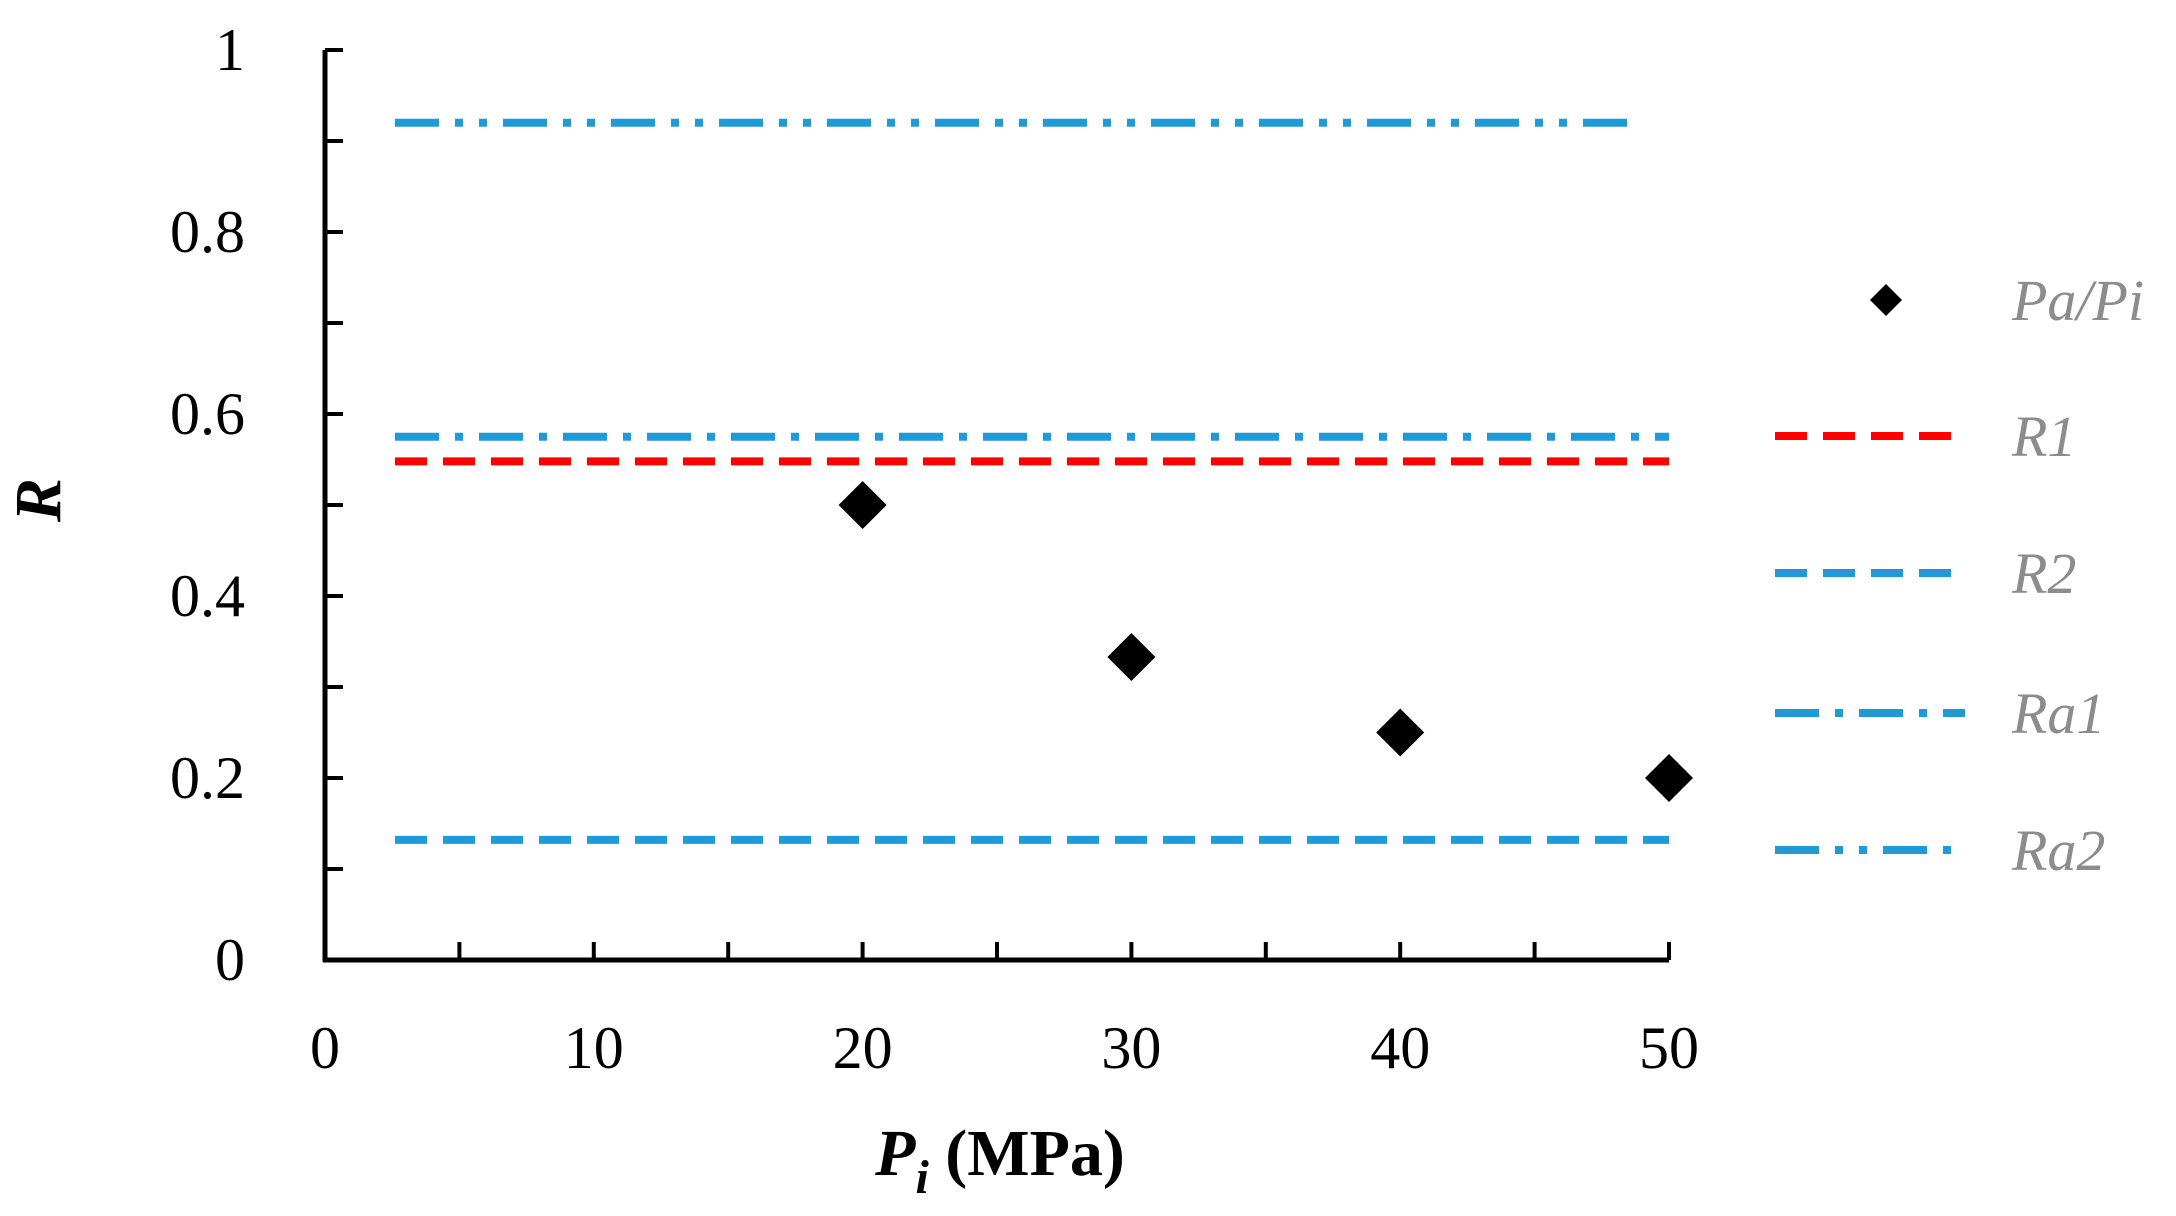 The image size is (2176, 1216). I want to click on legend-label: Ra1, so click(2058, 713).